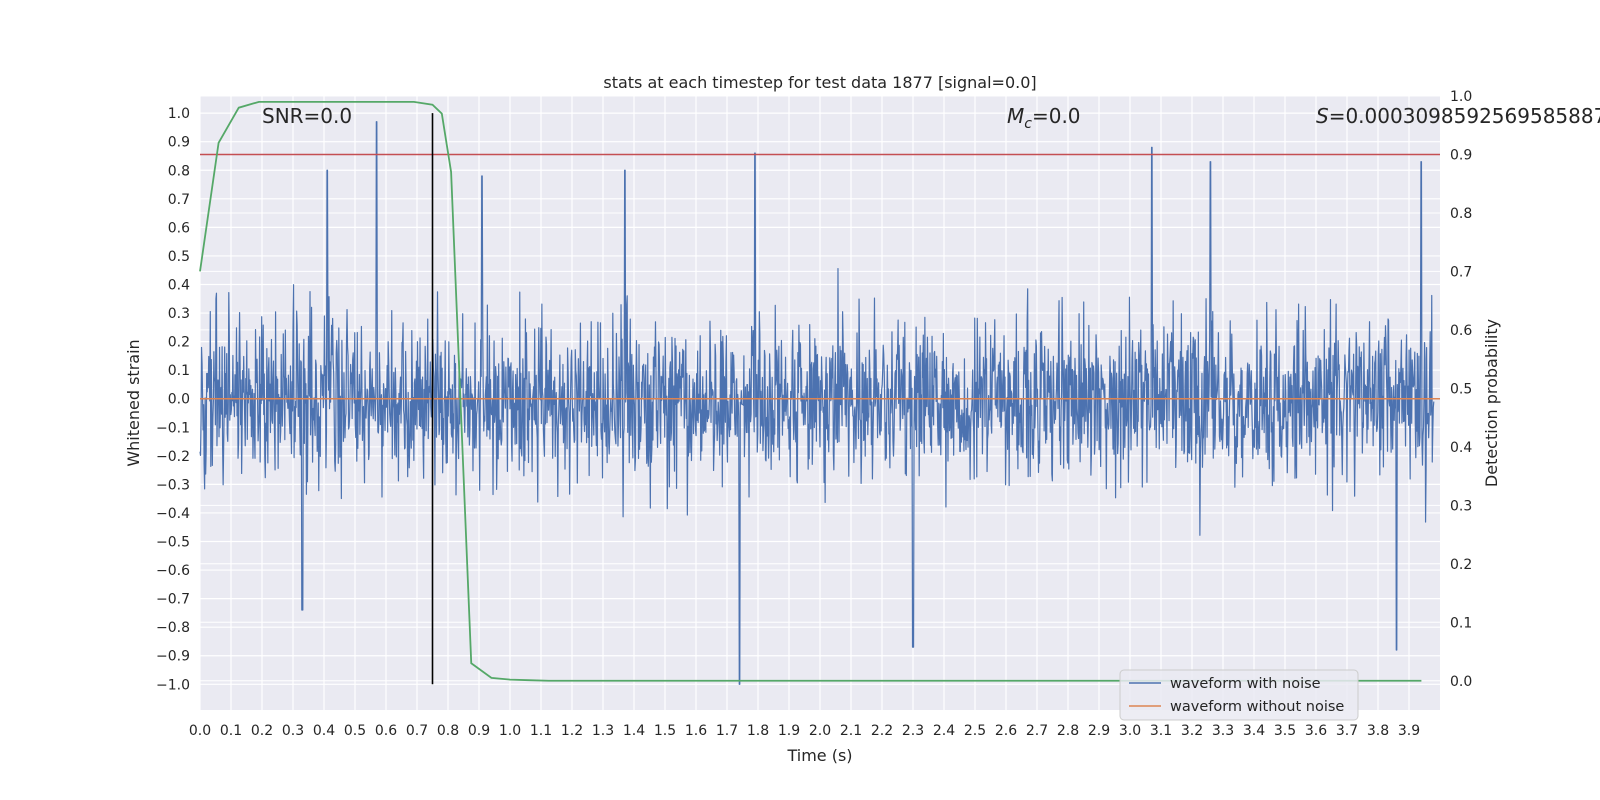  Describe the element at coordinates (173, 514) in the screenshot. I see `y-left-tick-label: −0.4` at that location.